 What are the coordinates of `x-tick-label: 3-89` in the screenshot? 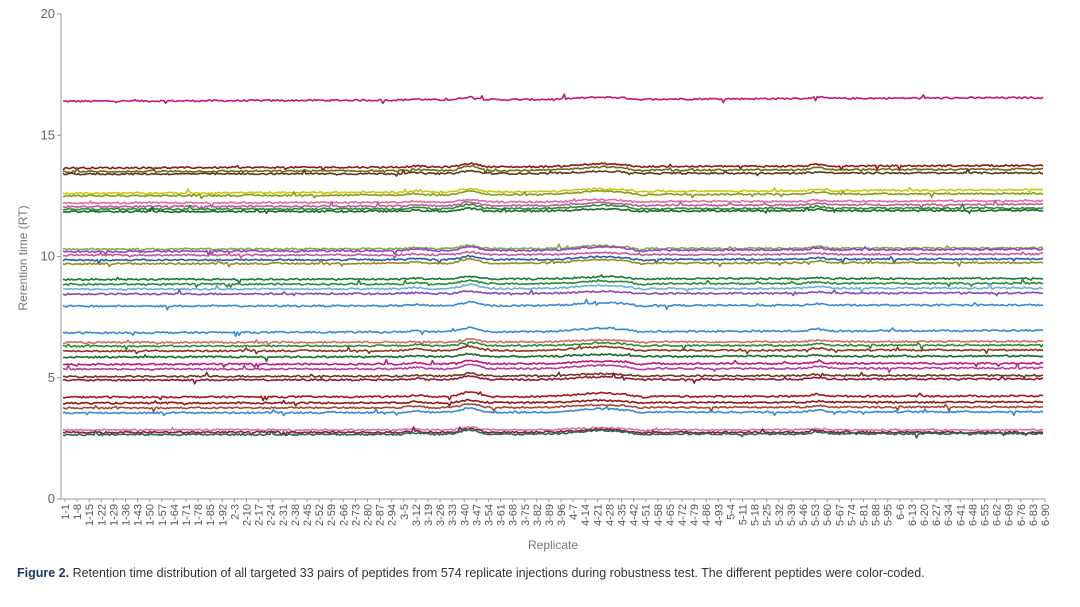 It's located at (550, 515).